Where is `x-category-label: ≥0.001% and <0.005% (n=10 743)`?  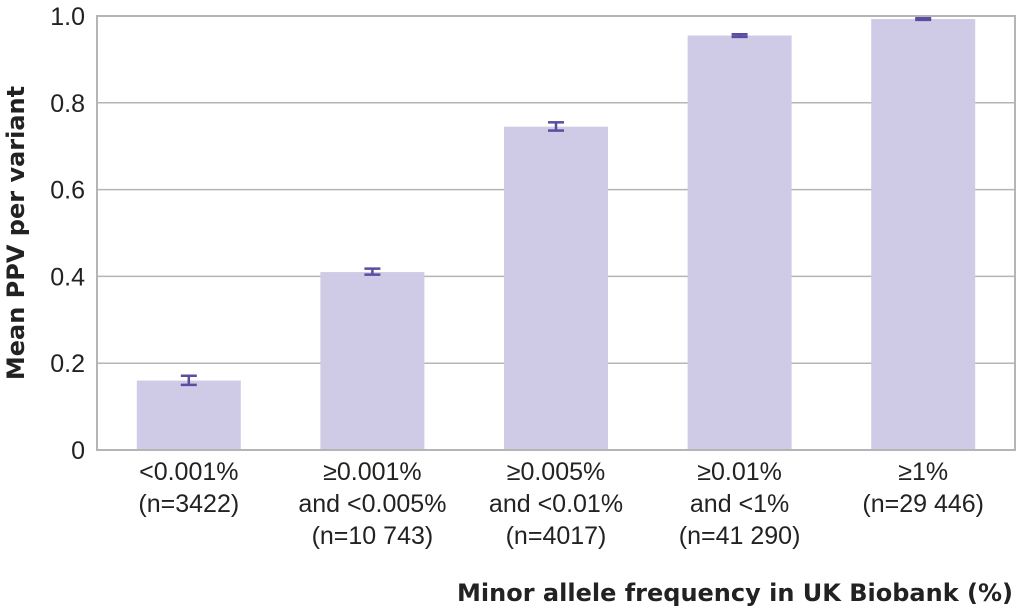 x-category-label: ≥0.001% and <0.005% (n=10 743) is located at coordinates (372, 504).